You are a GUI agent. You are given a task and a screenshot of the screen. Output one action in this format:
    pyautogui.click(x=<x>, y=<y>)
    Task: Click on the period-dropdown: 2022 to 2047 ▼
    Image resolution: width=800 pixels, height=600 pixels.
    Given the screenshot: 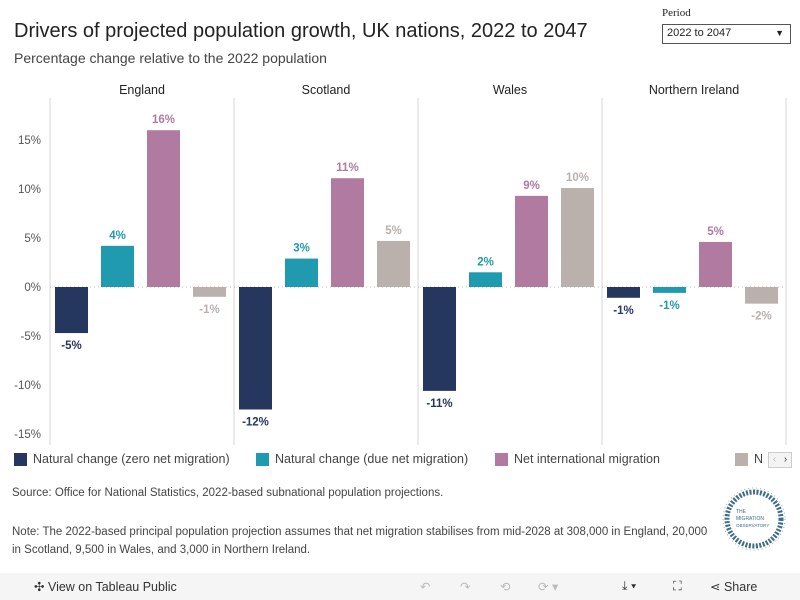 What is the action you would take?
    pyautogui.click(x=726, y=34)
    